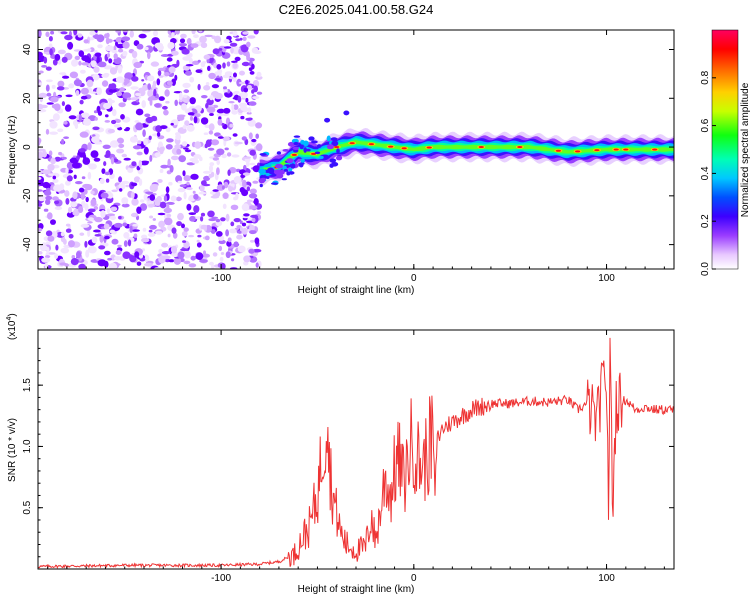 The width and height of the screenshot is (750, 600). Describe the element at coordinates (625, 150) in the screenshot. I see `ridge-peak` at that location.